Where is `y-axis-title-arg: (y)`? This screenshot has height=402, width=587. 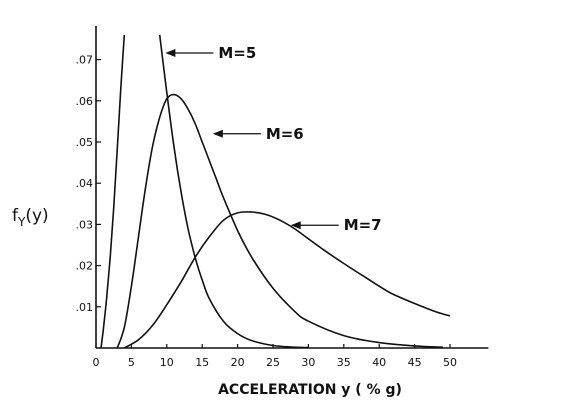 y-axis-title-arg: (y) is located at coordinates (36, 216).